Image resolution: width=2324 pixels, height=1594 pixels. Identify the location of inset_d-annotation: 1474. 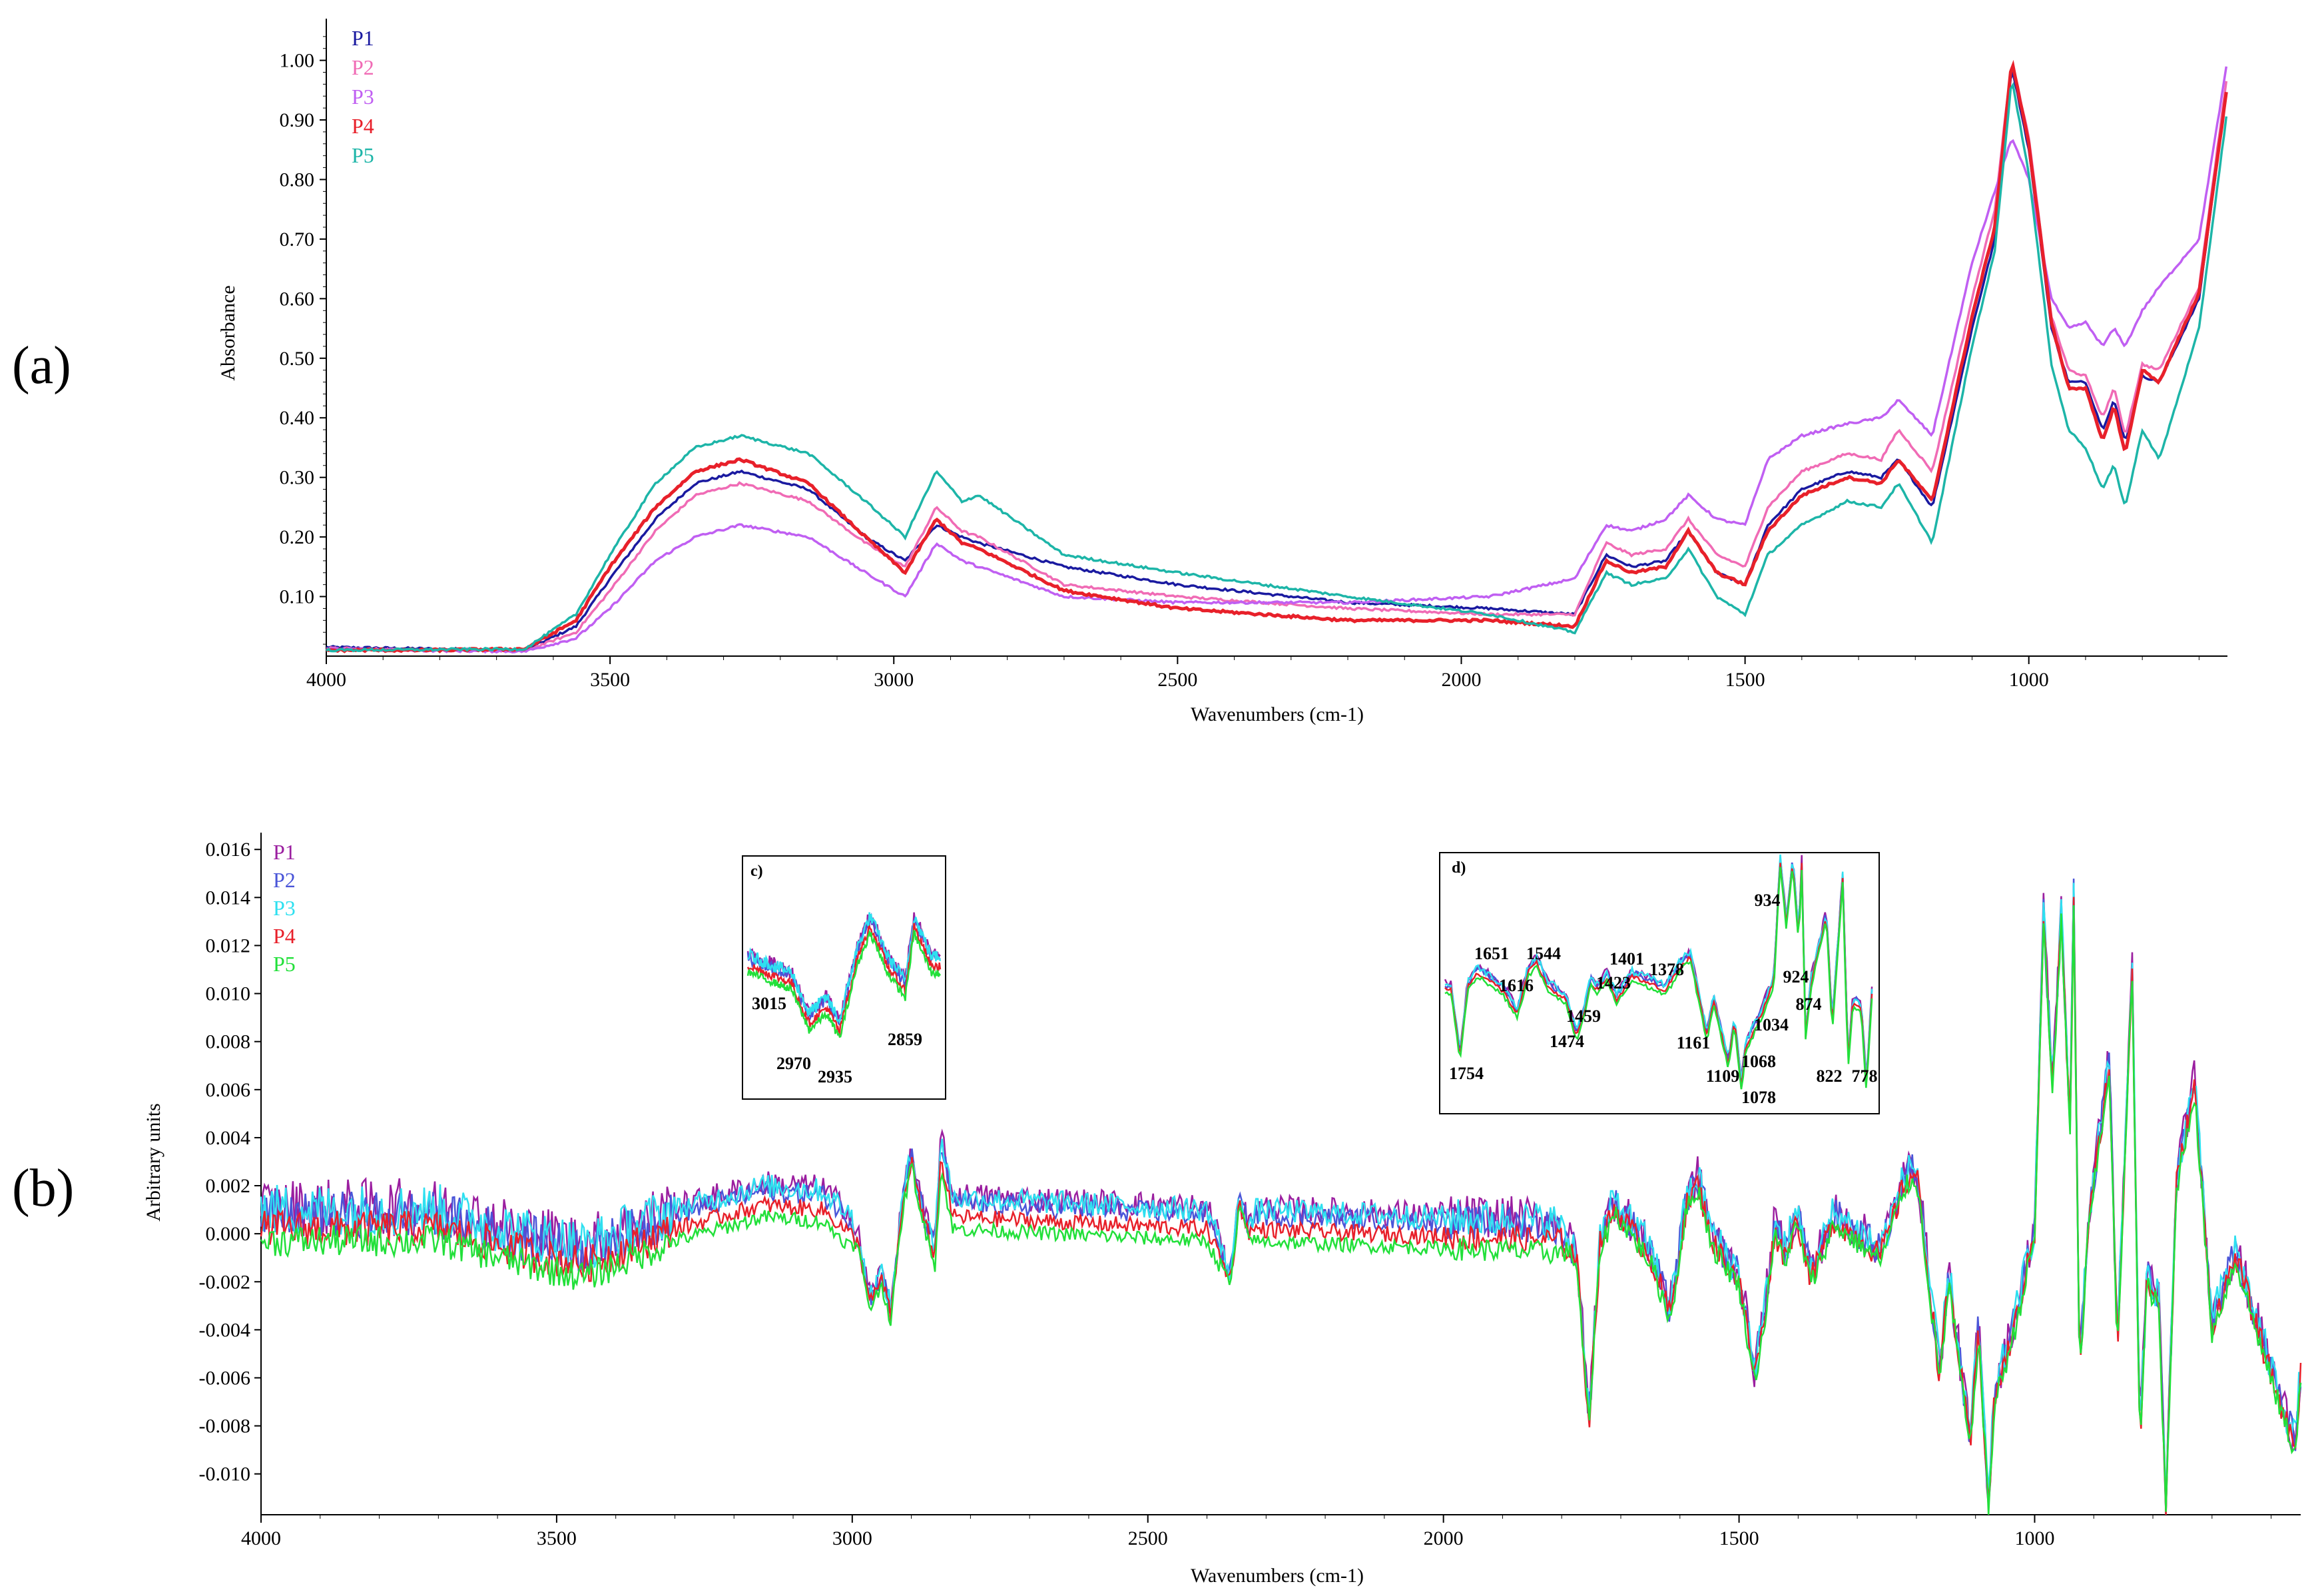
(1567, 1041).